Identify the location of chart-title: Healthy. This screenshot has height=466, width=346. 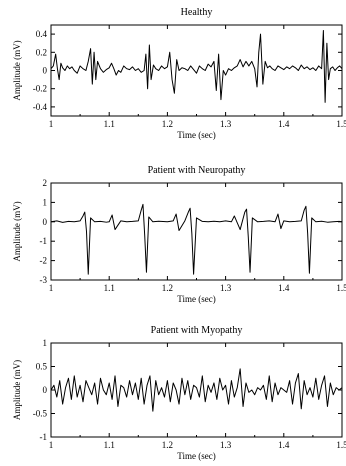
(197, 12).